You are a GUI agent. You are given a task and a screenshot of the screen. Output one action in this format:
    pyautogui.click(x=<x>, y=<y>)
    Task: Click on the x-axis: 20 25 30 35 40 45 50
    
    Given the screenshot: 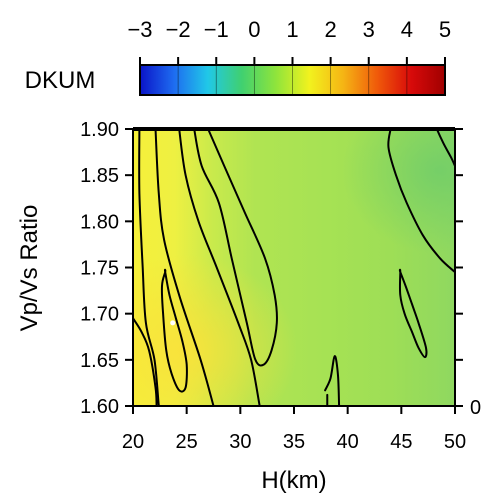 What is the action you would take?
    pyautogui.click(x=294, y=429)
    